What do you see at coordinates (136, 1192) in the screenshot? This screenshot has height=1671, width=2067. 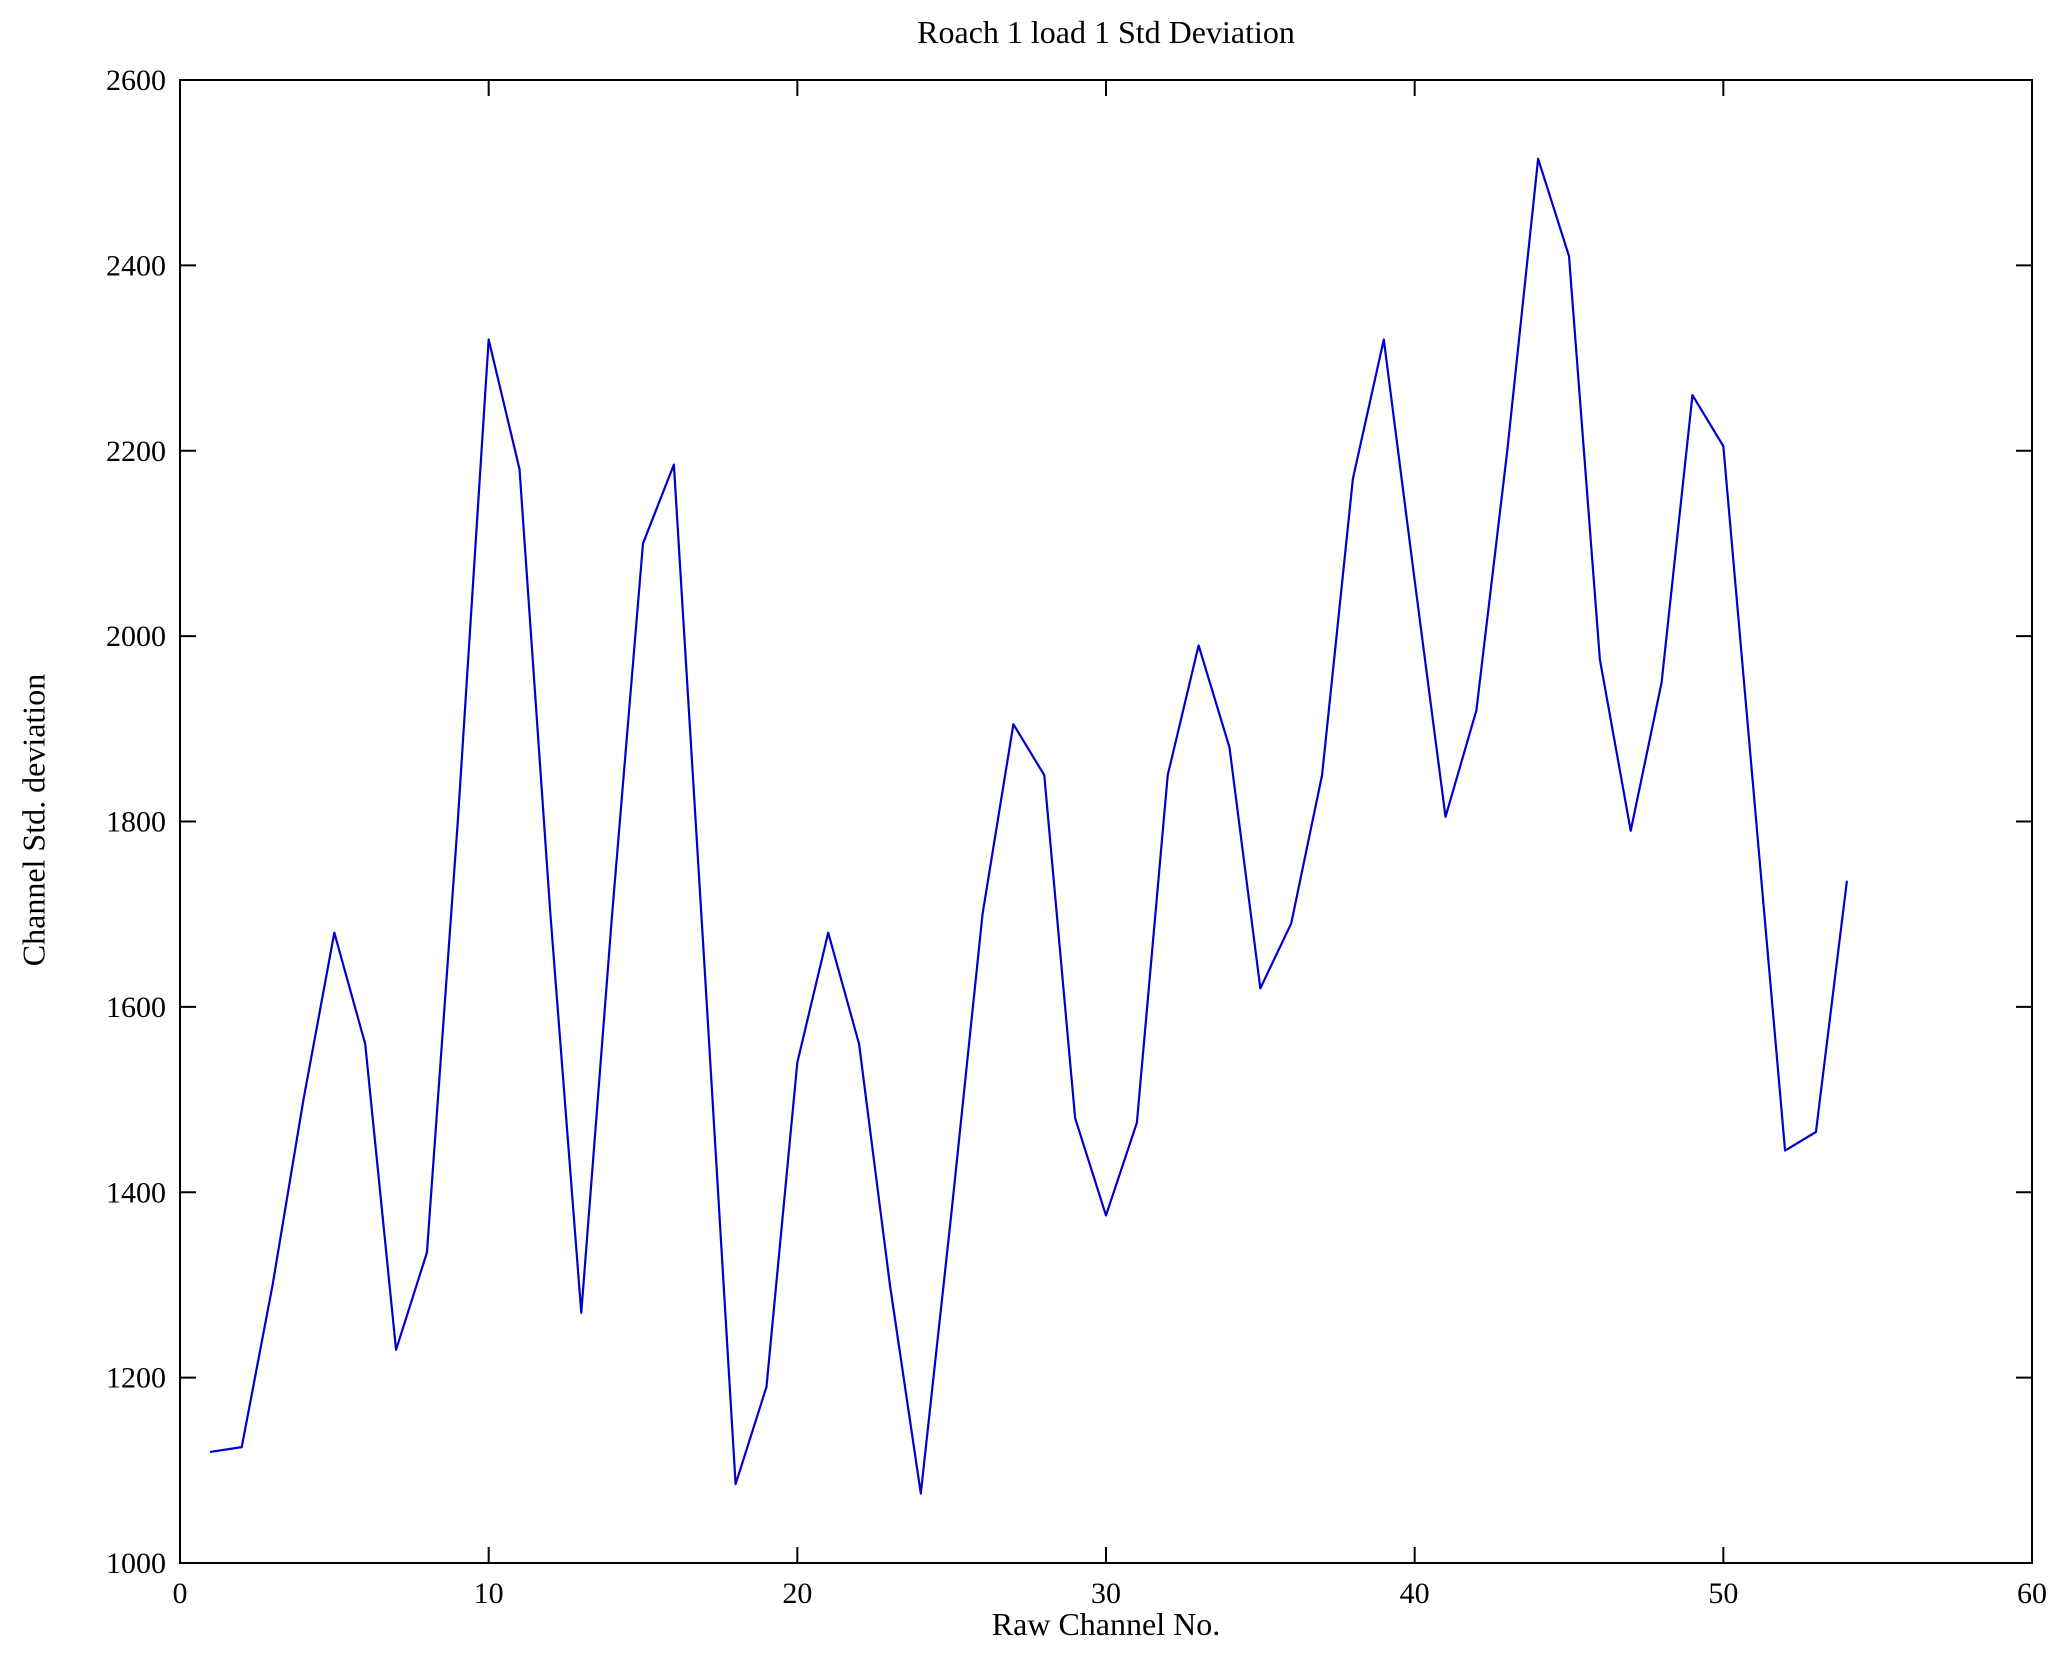 I see `y-tick-label: 1400` at bounding box center [136, 1192].